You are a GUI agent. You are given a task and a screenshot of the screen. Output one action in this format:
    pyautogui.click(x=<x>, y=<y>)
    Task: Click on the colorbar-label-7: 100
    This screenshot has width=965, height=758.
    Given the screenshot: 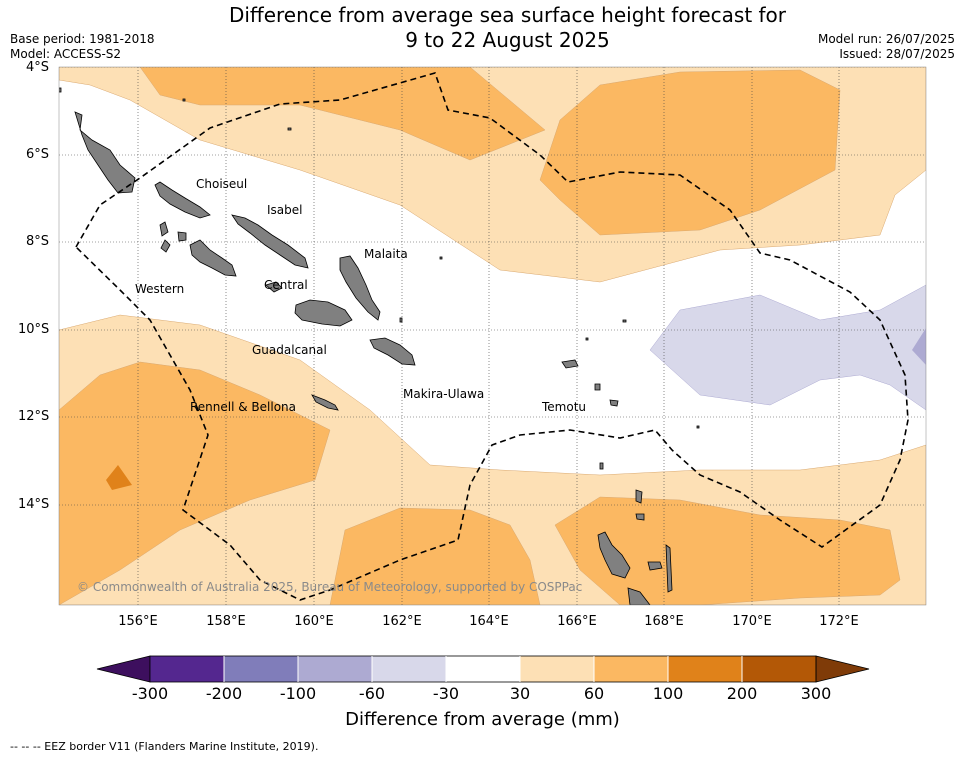 What is the action you would take?
    pyautogui.click(x=668, y=693)
    